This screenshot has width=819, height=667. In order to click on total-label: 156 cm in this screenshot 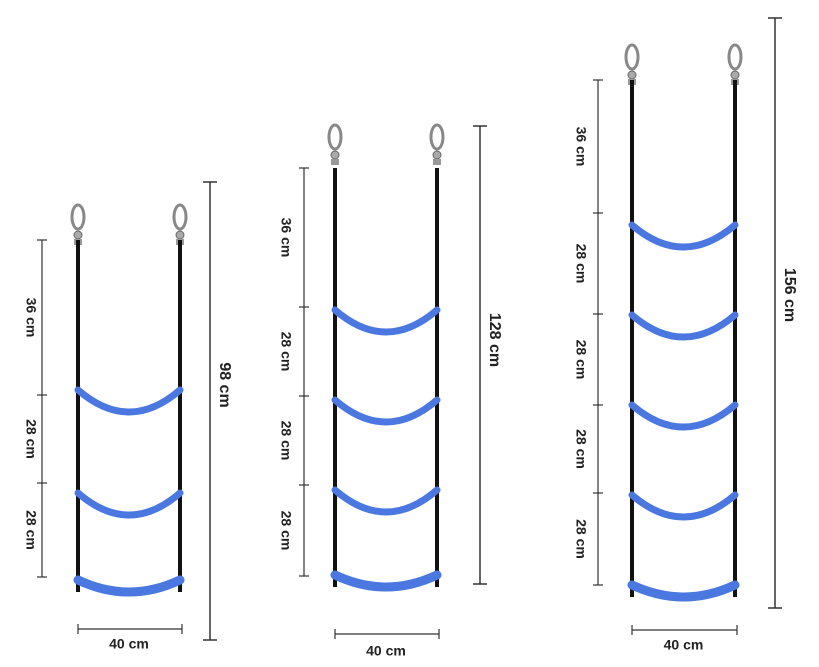, I will do `click(789, 295)`.